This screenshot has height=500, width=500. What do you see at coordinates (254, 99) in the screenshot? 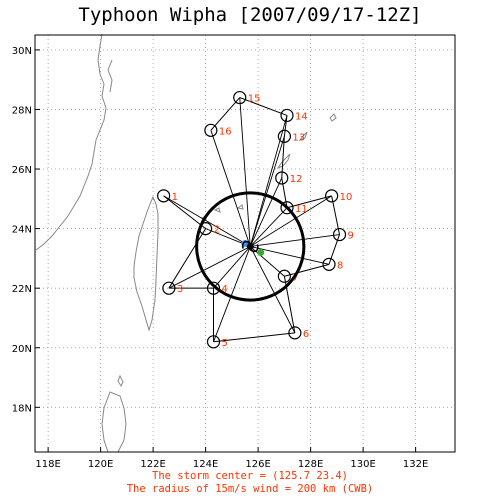
I see `track-point-label: 15` at bounding box center [254, 99].